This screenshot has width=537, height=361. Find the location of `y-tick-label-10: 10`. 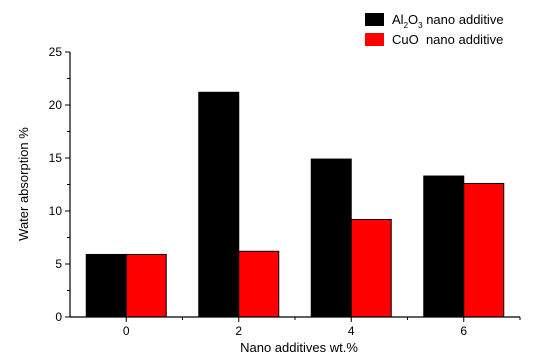

y-tick-label-10: 10 is located at coordinates (56, 211).